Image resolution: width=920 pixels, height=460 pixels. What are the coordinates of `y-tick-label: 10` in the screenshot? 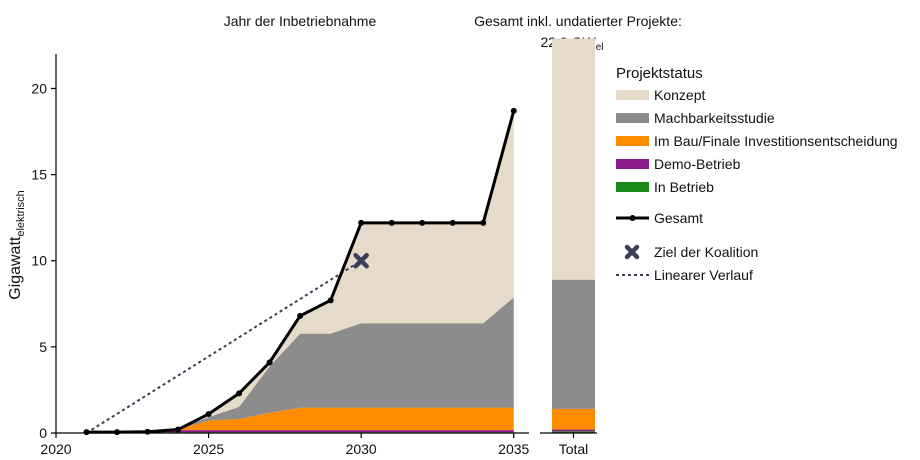 It's located at (39, 261).